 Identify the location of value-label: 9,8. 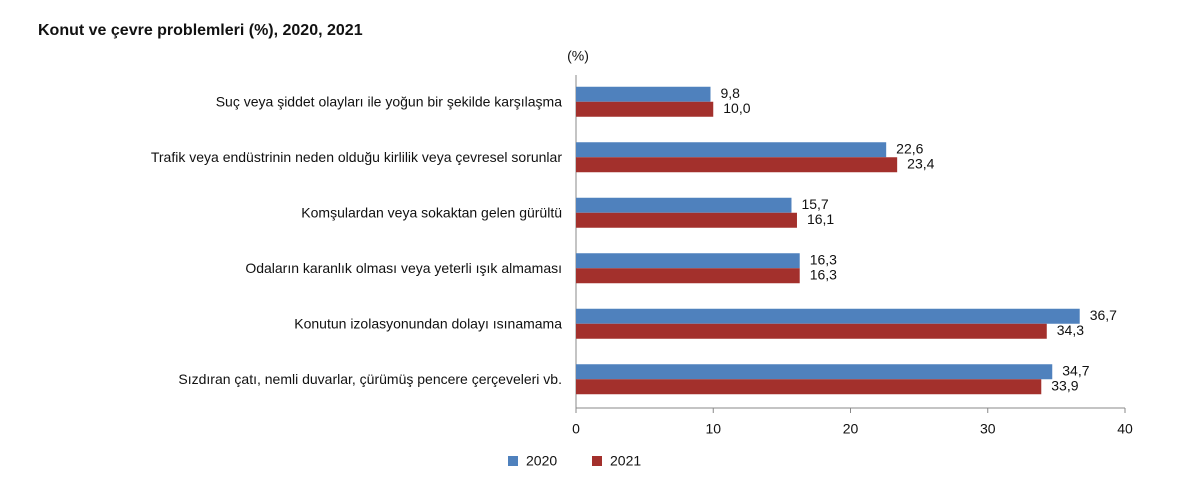
(731, 93).